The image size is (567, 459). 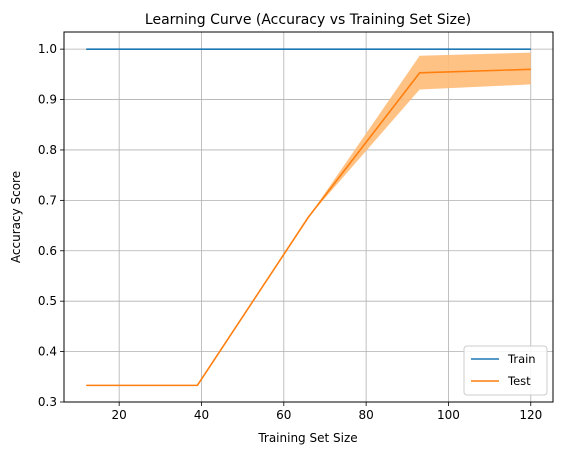 What do you see at coordinates (47, 200) in the screenshot?
I see `y-tick-label: 0.7` at bounding box center [47, 200].